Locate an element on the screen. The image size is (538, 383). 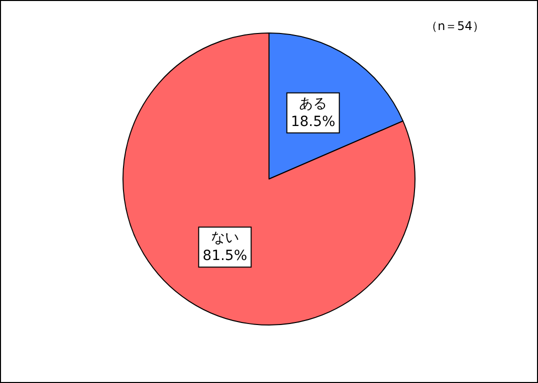
slice-label: ない is located at coordinates (224, 238).